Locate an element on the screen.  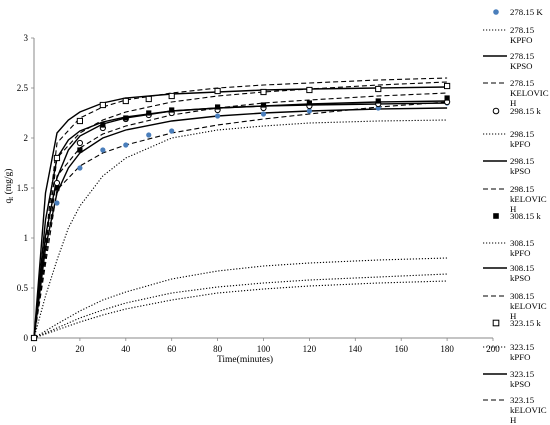
y-tick-label: 0.5 is located at coordinates (23, 288).